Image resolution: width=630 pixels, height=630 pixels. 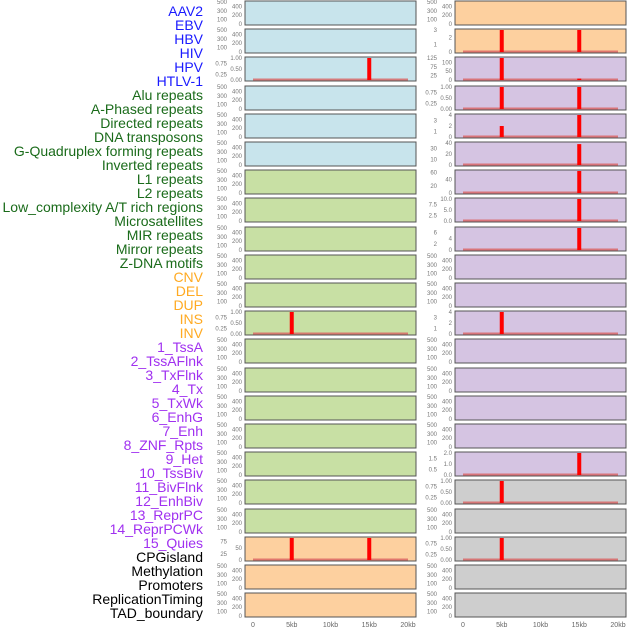 I want to click on feature-label: 11_BivFlnk, so click(x=168, y=487).